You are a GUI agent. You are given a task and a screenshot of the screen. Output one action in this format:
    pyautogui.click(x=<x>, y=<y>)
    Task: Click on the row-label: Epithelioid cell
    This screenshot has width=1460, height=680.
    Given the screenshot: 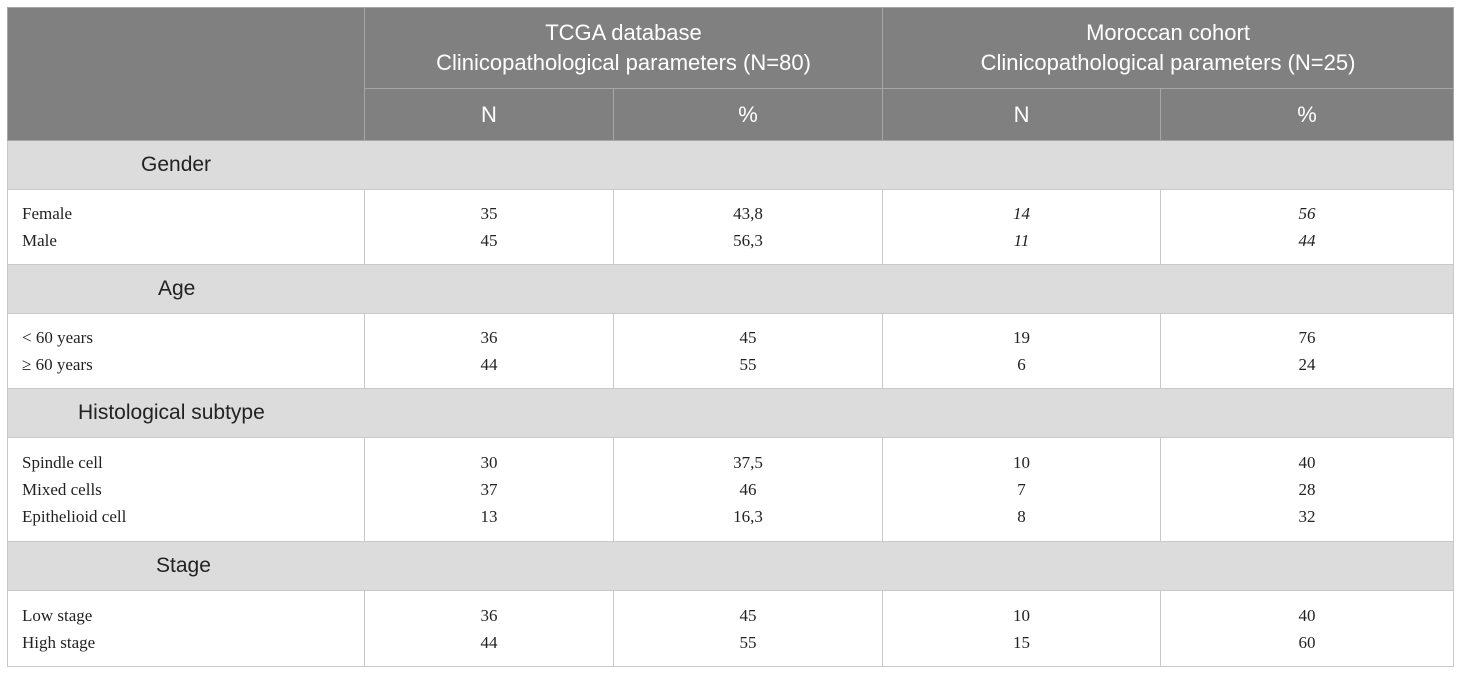 What is the action you would take?
    pyautogui.click(x=74, y=516)
    